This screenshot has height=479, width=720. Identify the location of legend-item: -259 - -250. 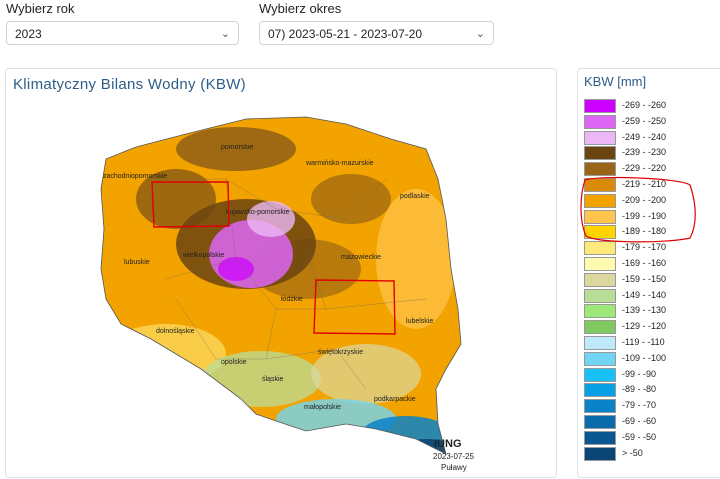
(652, 122).